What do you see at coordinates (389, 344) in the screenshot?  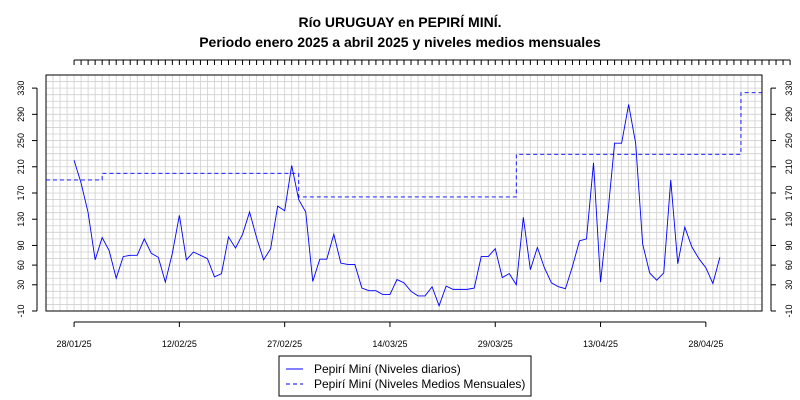 I see `x-tick-label: 14/03/25` at bounding box center [389, 344].